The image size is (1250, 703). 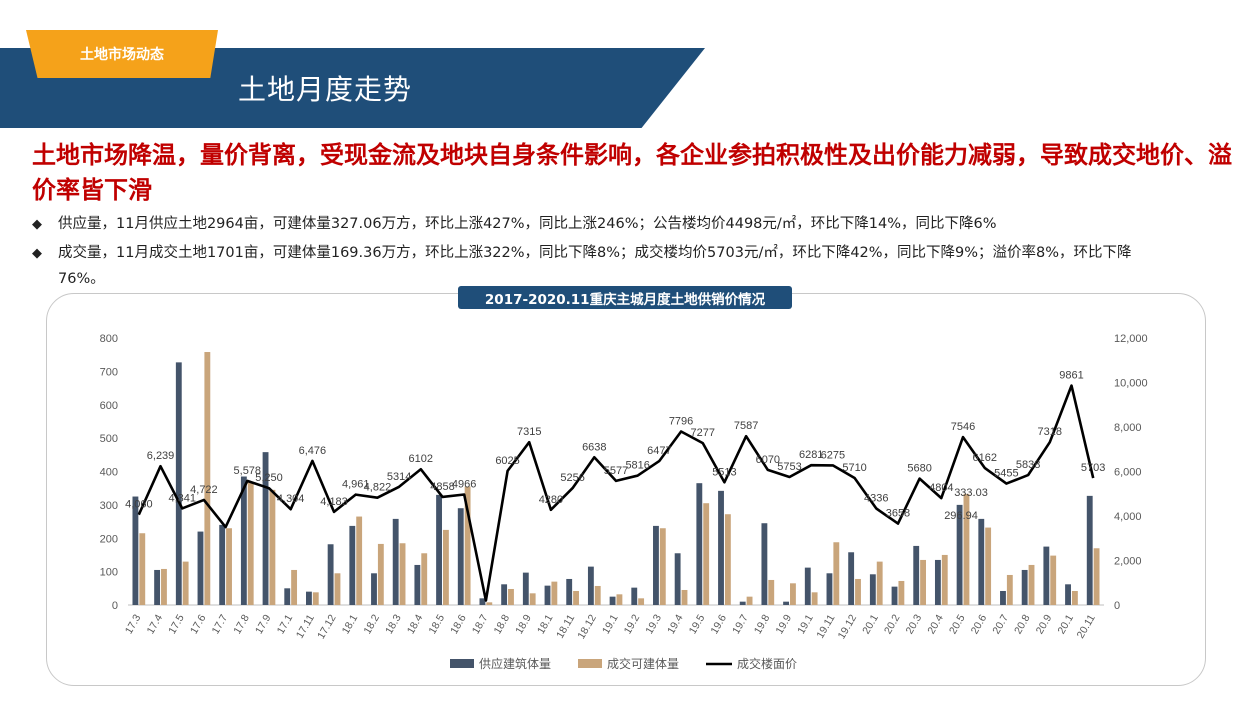 What do you see at coordinates (109, 539) in the screenshot?
I see `y-left-tick-label: 200` at bounding box center [109, 539].